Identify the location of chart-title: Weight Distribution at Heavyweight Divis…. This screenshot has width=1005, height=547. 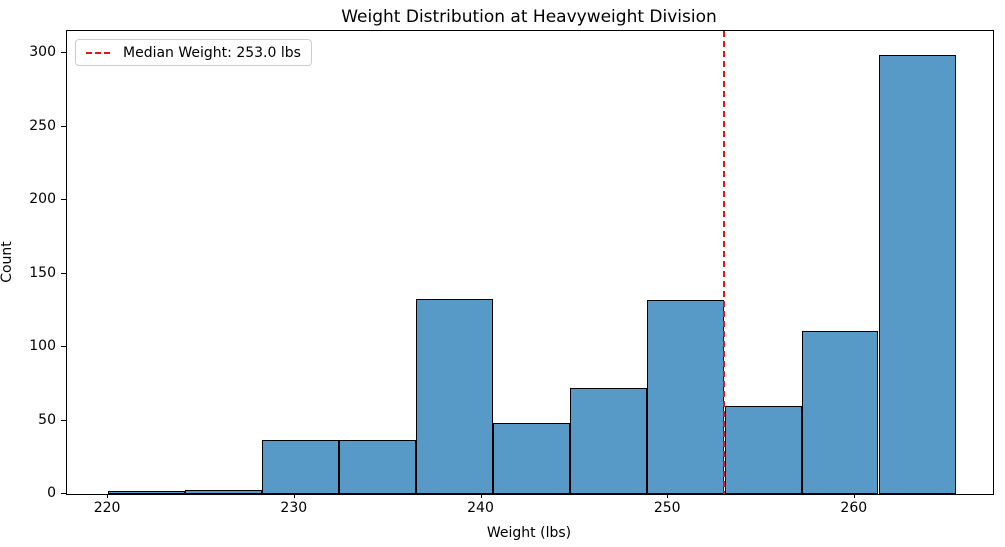
(529, 17).